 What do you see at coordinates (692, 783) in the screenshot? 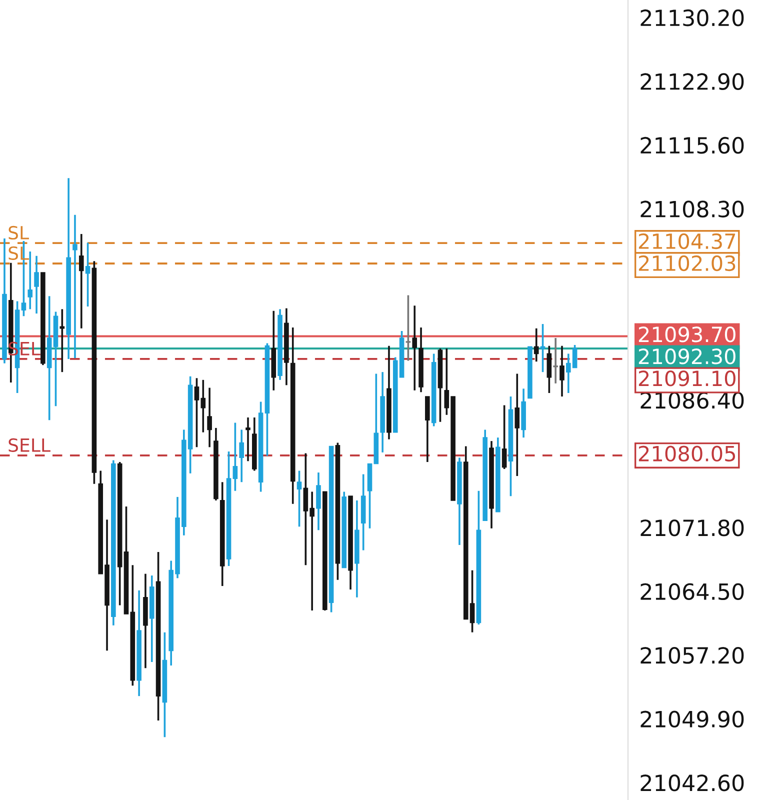
I see `y-tick-label: 21042.60` at bounding box center [692, 783].